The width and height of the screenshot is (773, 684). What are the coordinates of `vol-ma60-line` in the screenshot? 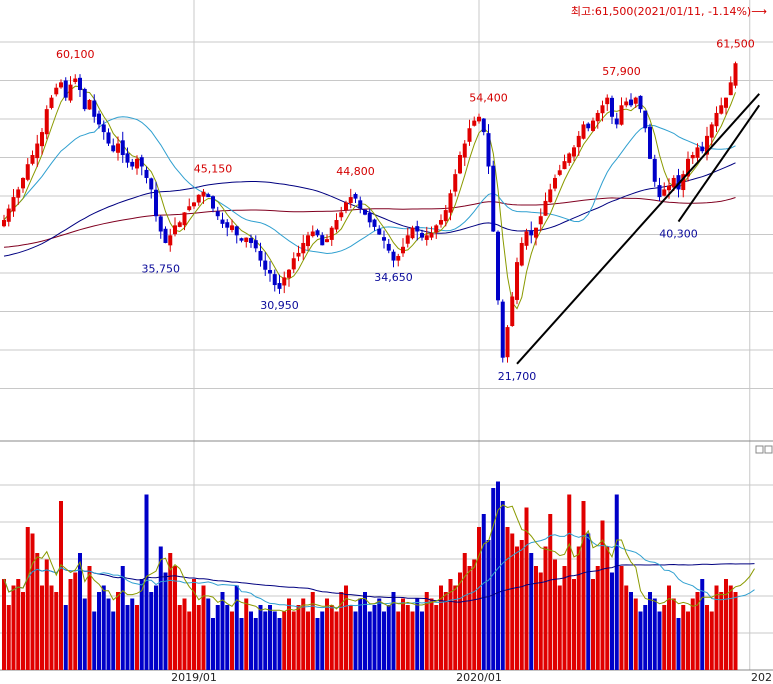 It's located at (379, 583).